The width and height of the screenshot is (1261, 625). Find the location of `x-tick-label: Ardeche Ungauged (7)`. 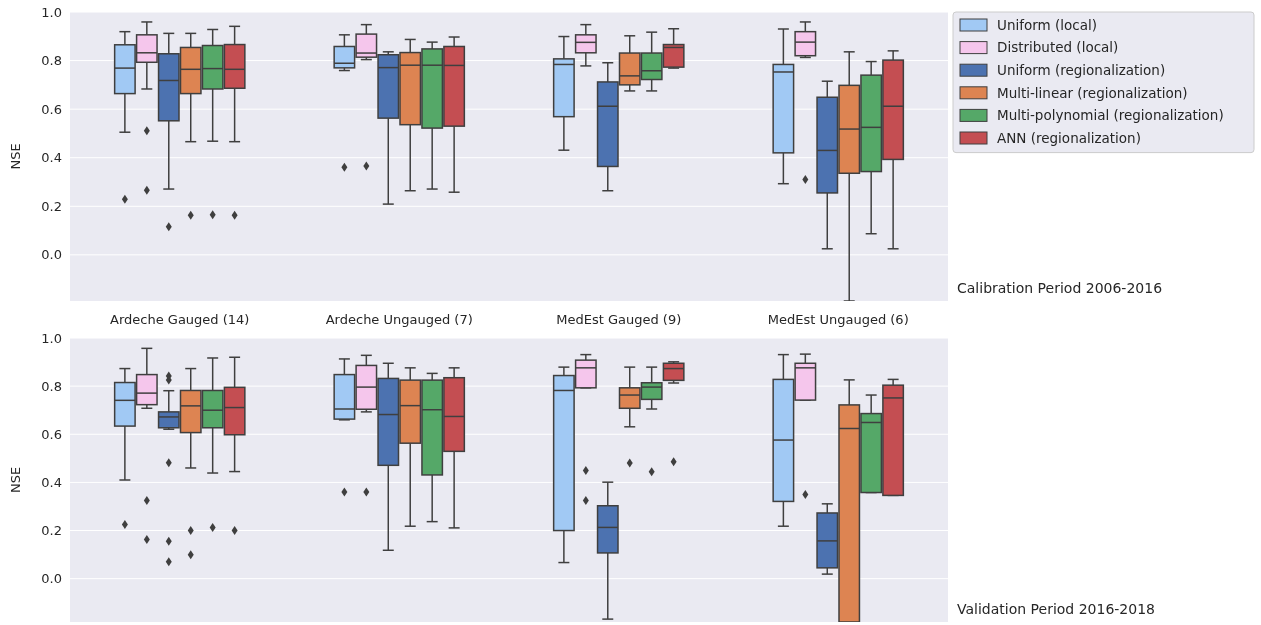

x-tick-label: Ardeche Ungauged (7) is located at coordinates (399, 319).